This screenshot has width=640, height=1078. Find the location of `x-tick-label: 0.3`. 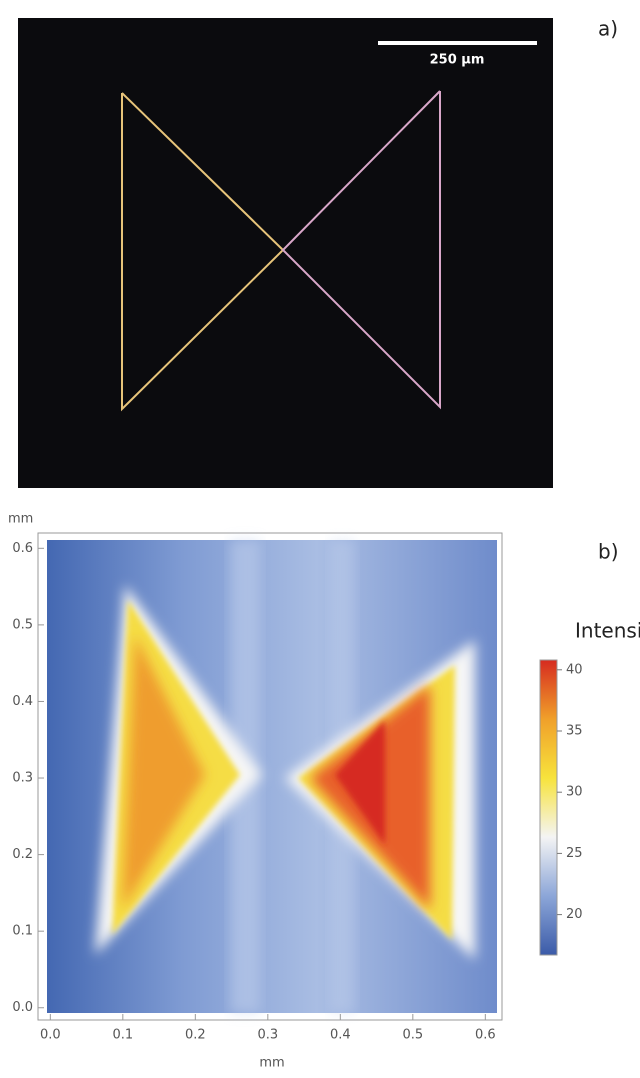

x-tick-label: 0.3 is located at coordinates (267, 1035).